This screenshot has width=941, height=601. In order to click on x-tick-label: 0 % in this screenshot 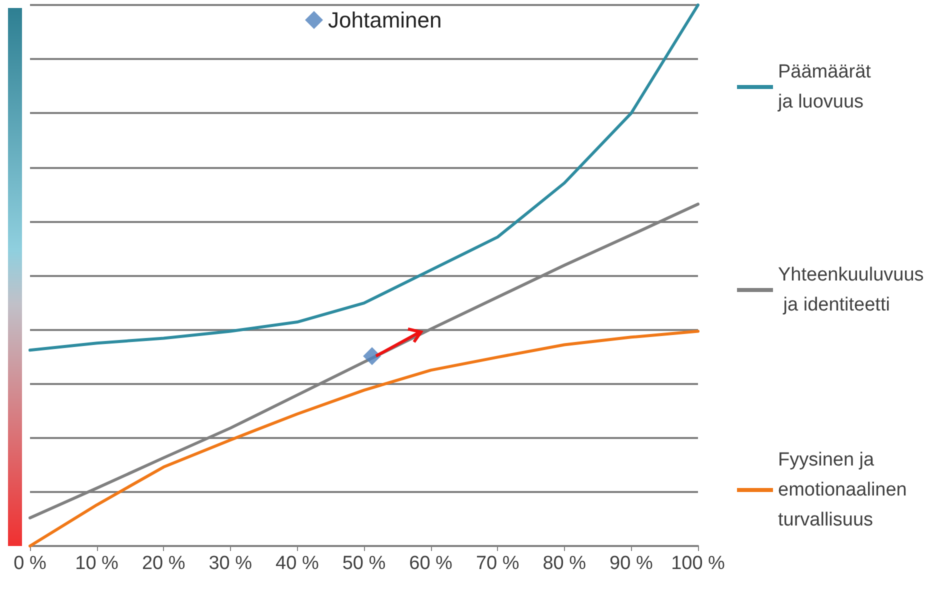, I will do `click(30, 563)`.